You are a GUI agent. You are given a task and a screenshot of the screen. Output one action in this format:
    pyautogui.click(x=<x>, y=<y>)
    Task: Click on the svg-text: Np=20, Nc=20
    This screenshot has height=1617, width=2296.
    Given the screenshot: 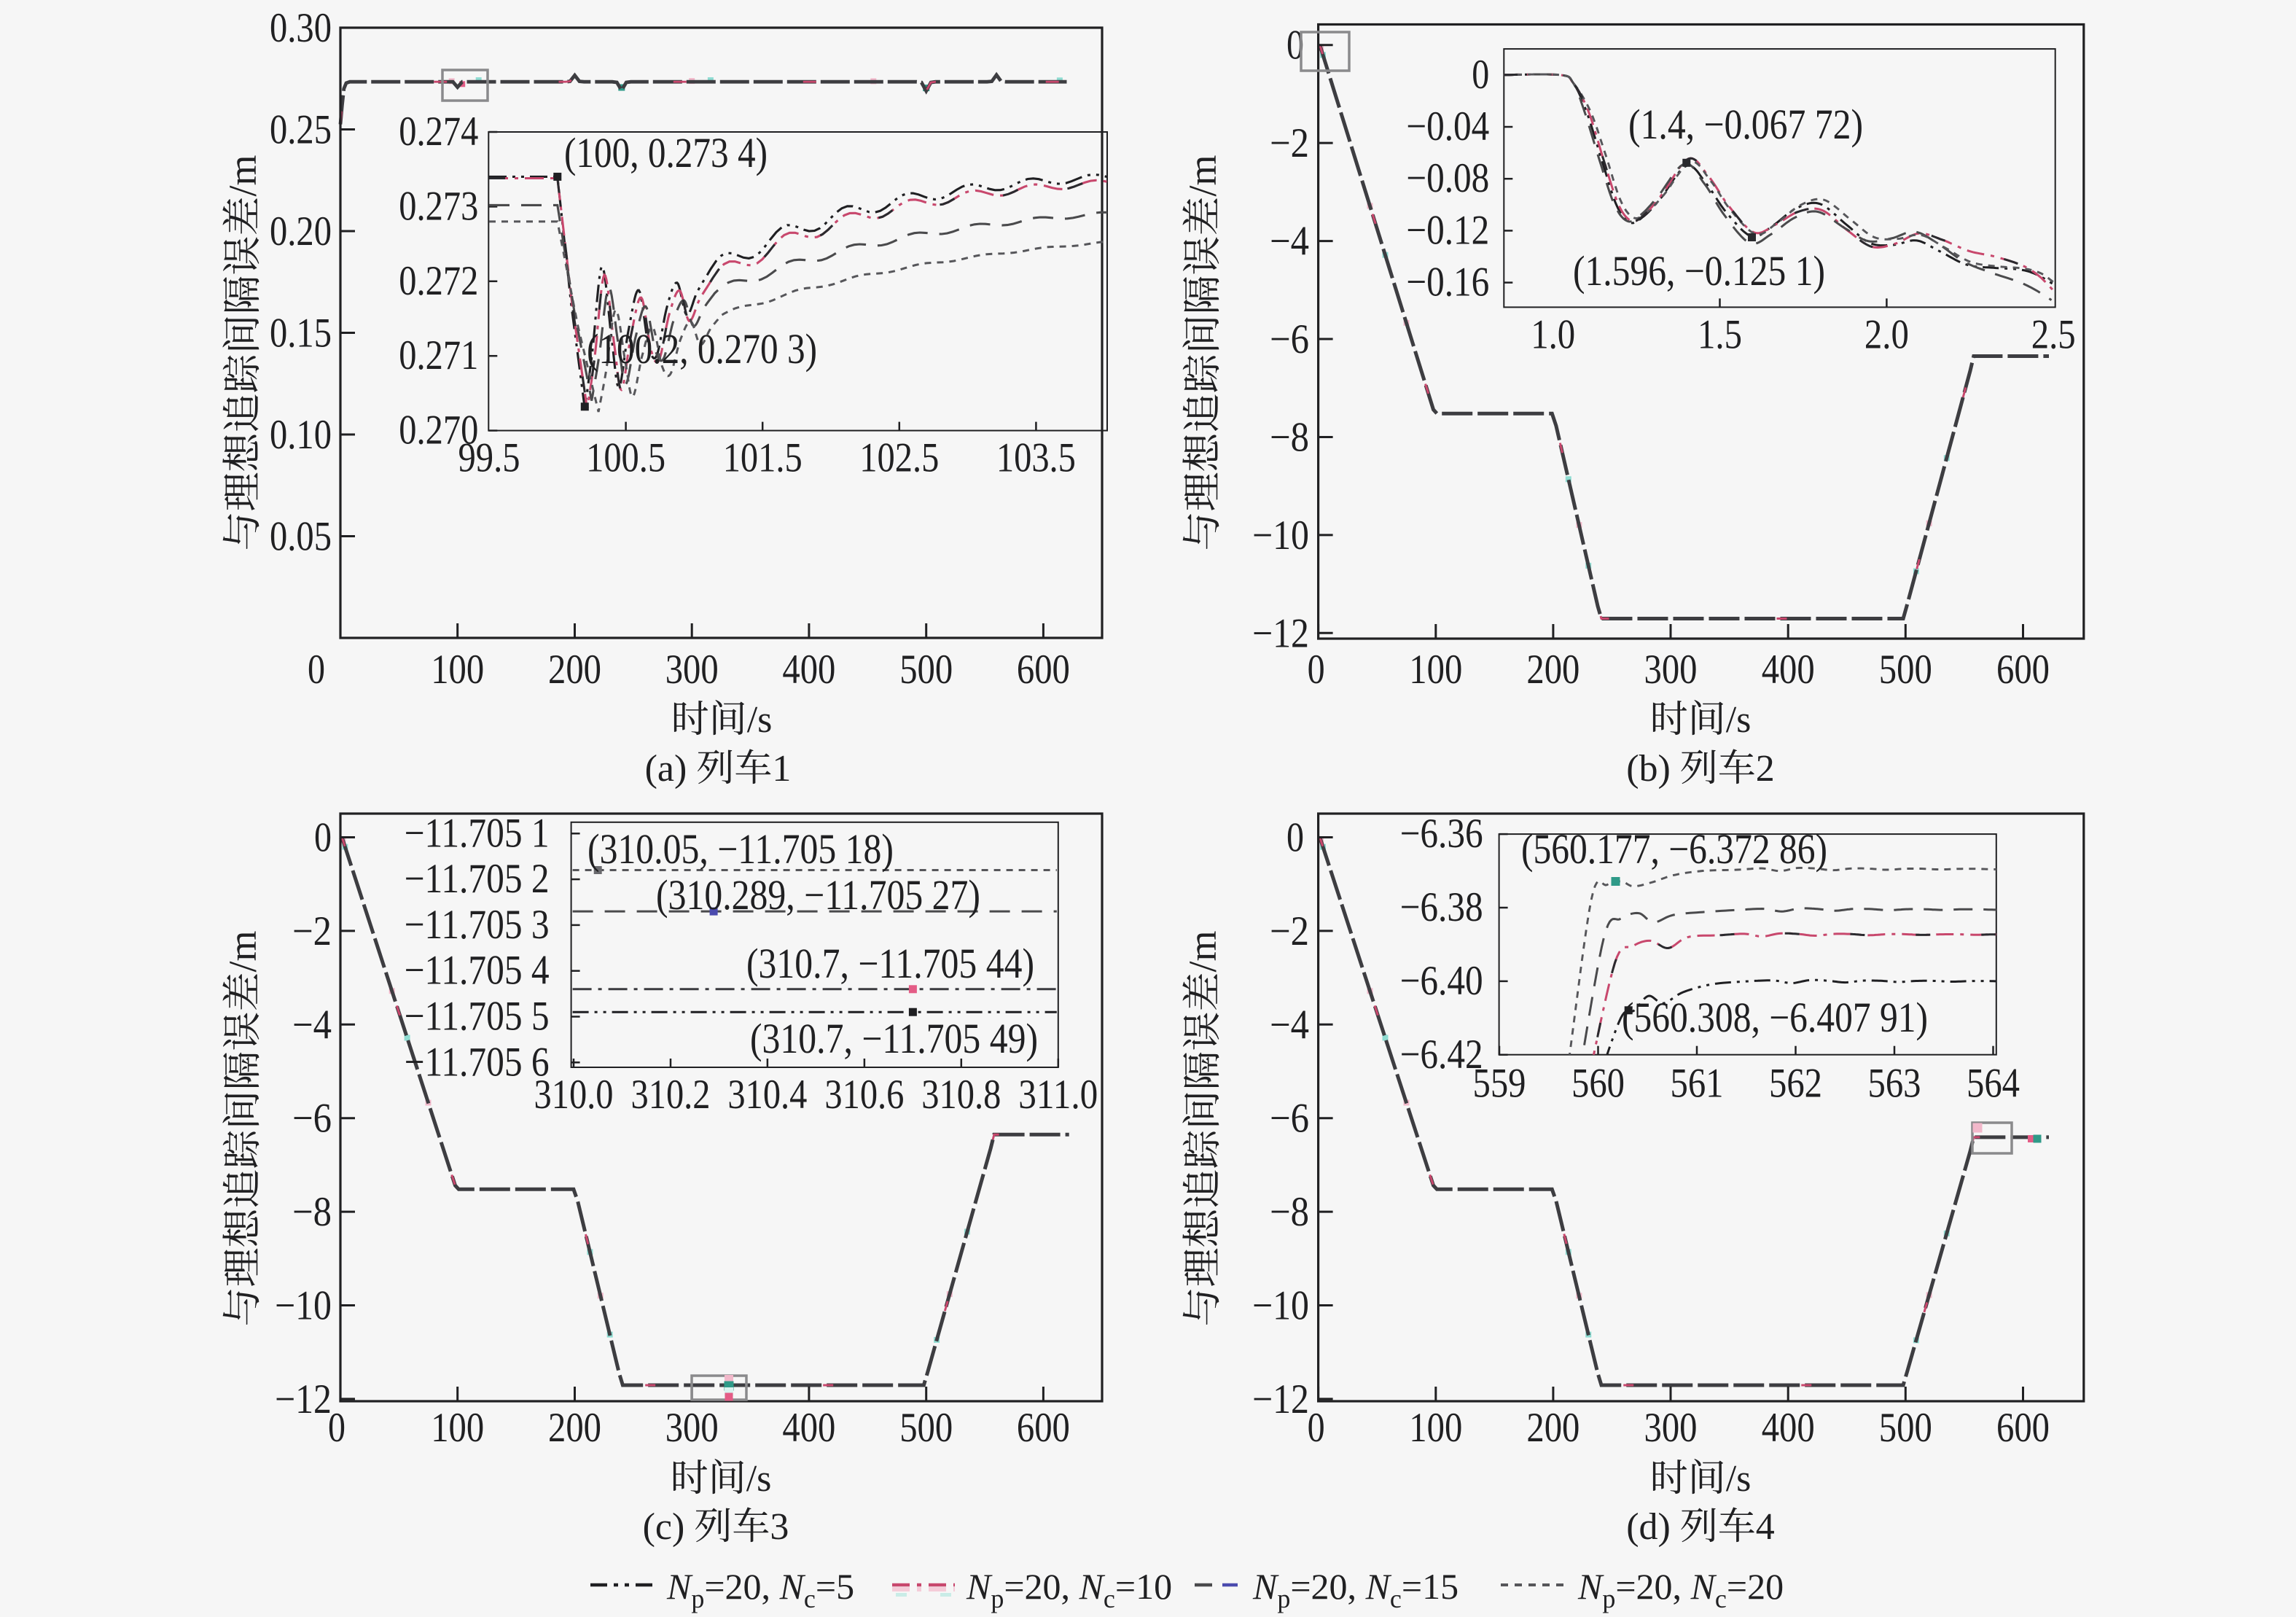 What is the action you would take?
    pyautogui.click(x=1680, y=1589)
    